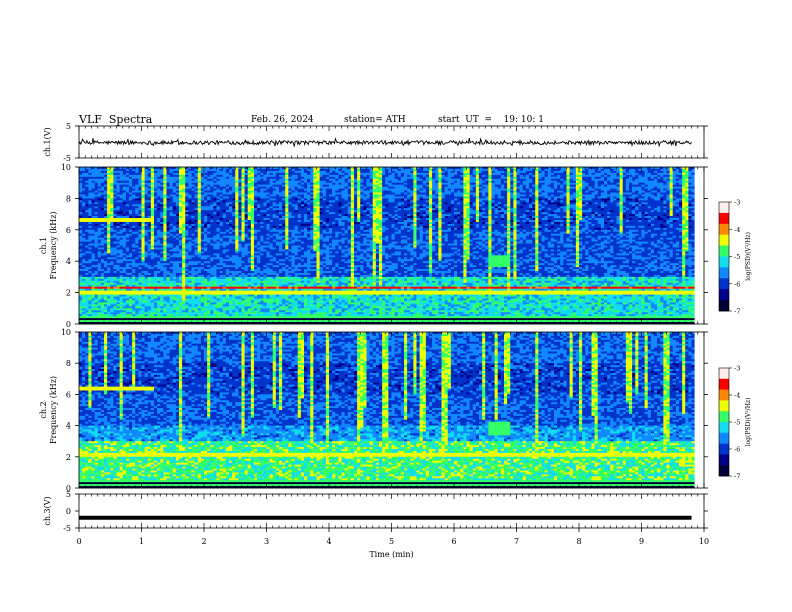  Describe the element at coordinates (68, 230) in the screenshot. I see `y-tick-label: 6` at that location.